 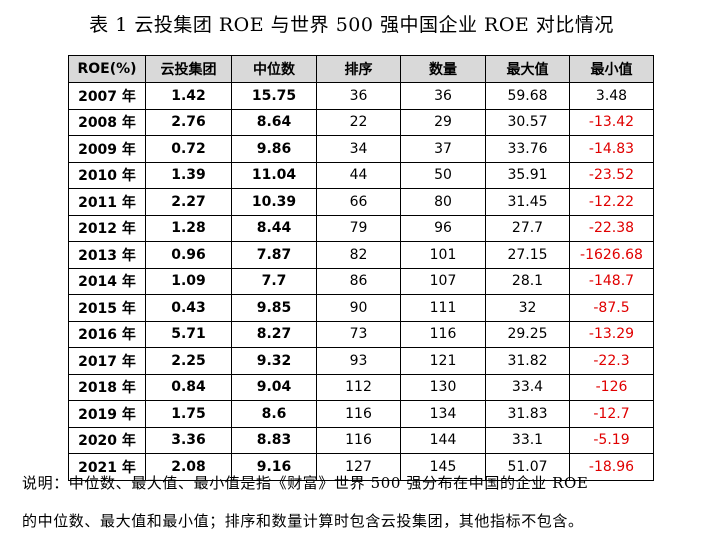 I want to click on cell-min: -18.96, so click(x=611, y=467).